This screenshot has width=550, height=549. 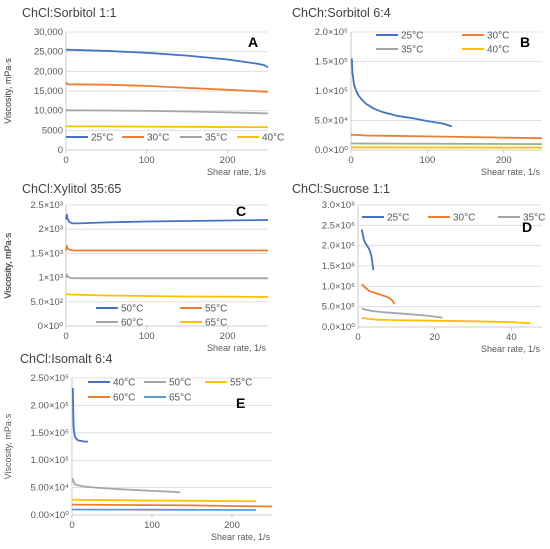 What do you see at coordinates (241, 211) in the screenshot?
I see `panel-letter: C` at bounding box center [241, 211].